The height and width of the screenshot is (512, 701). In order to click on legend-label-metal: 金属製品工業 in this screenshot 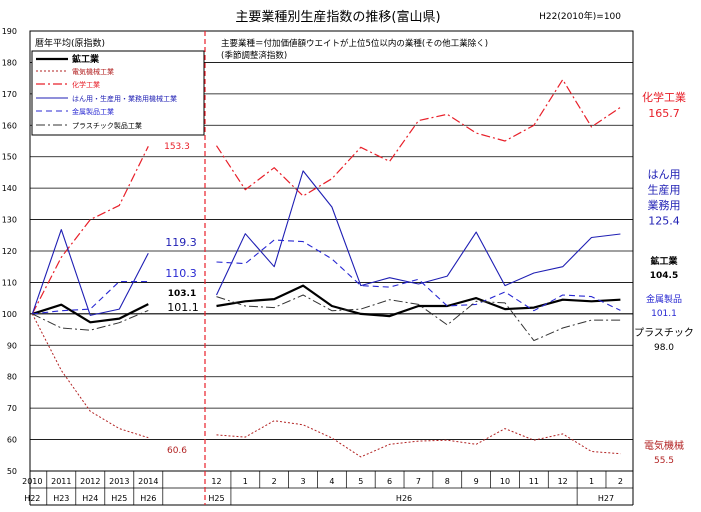, I will do `click(93, 111)`.